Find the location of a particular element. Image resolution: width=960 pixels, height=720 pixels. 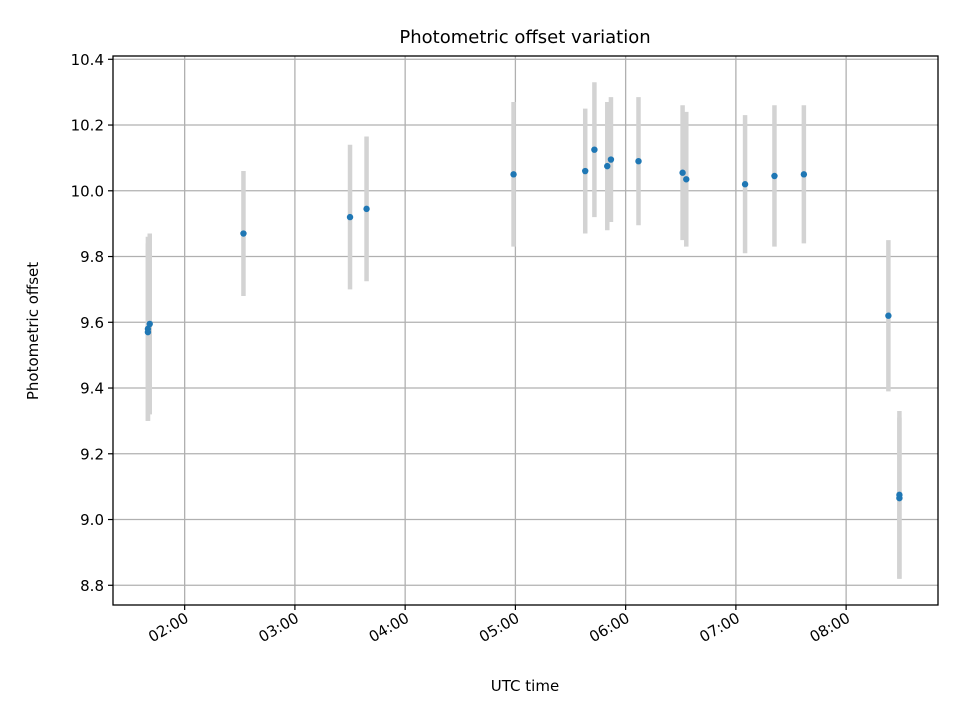

x-axis-title: UTC time is located at coordinates (525, 686).